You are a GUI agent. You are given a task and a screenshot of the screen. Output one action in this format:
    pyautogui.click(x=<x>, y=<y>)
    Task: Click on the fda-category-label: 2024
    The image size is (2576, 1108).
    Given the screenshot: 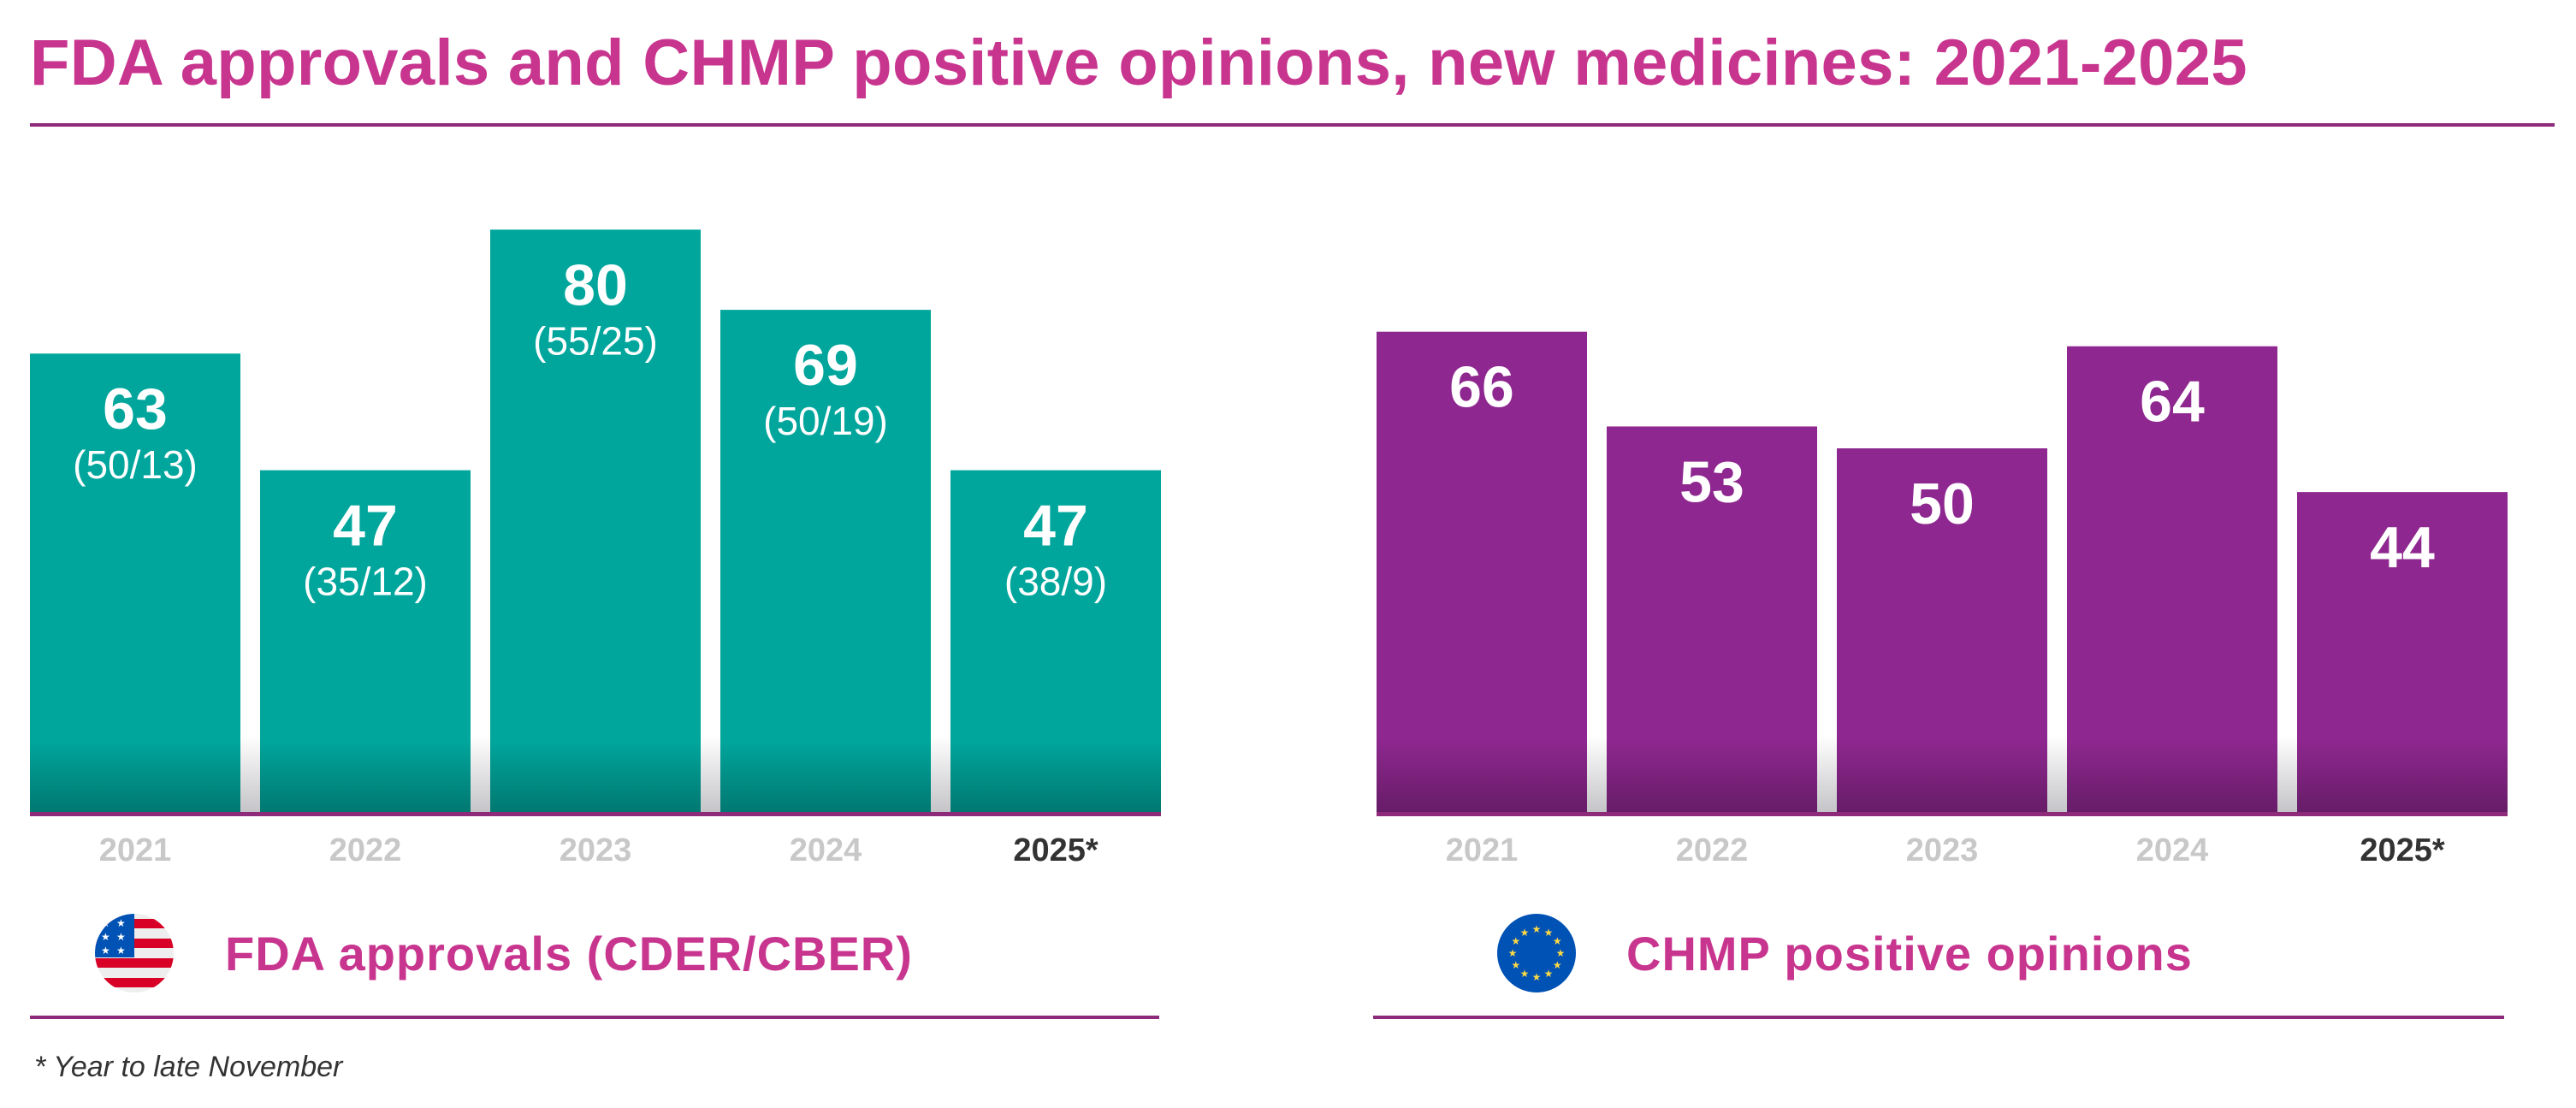 What is the action you would take?
    pyautogui.click(x=826, y=850)
    